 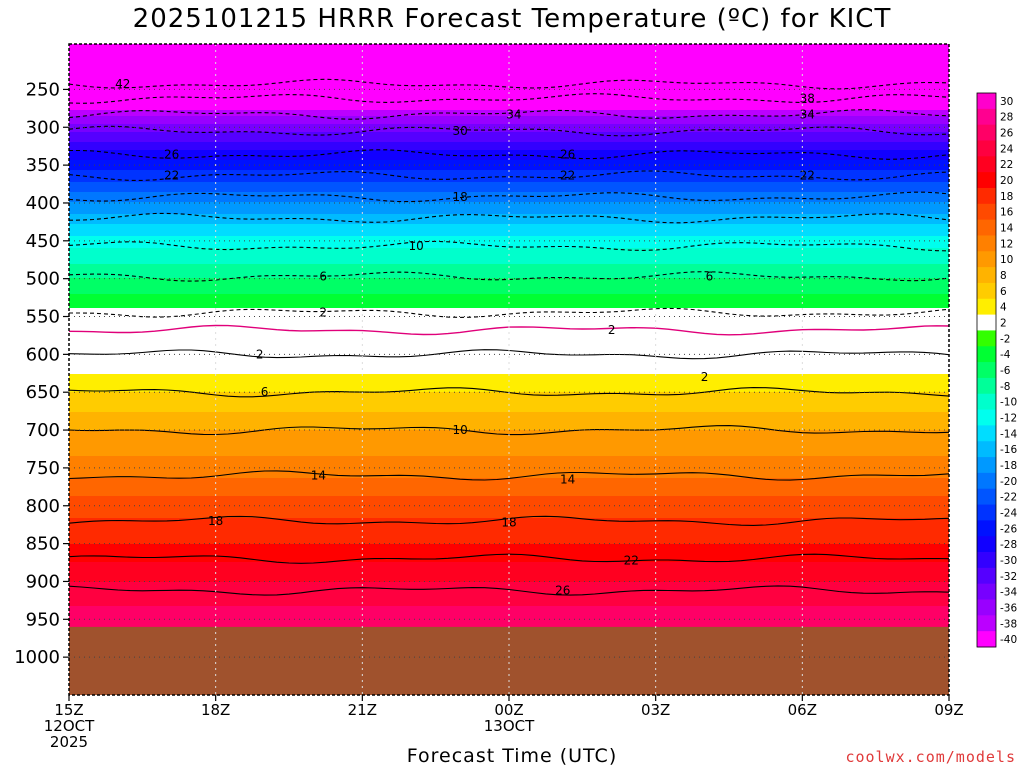 I want to click on colorbar-label: -28, so click(x=1008, y=545).